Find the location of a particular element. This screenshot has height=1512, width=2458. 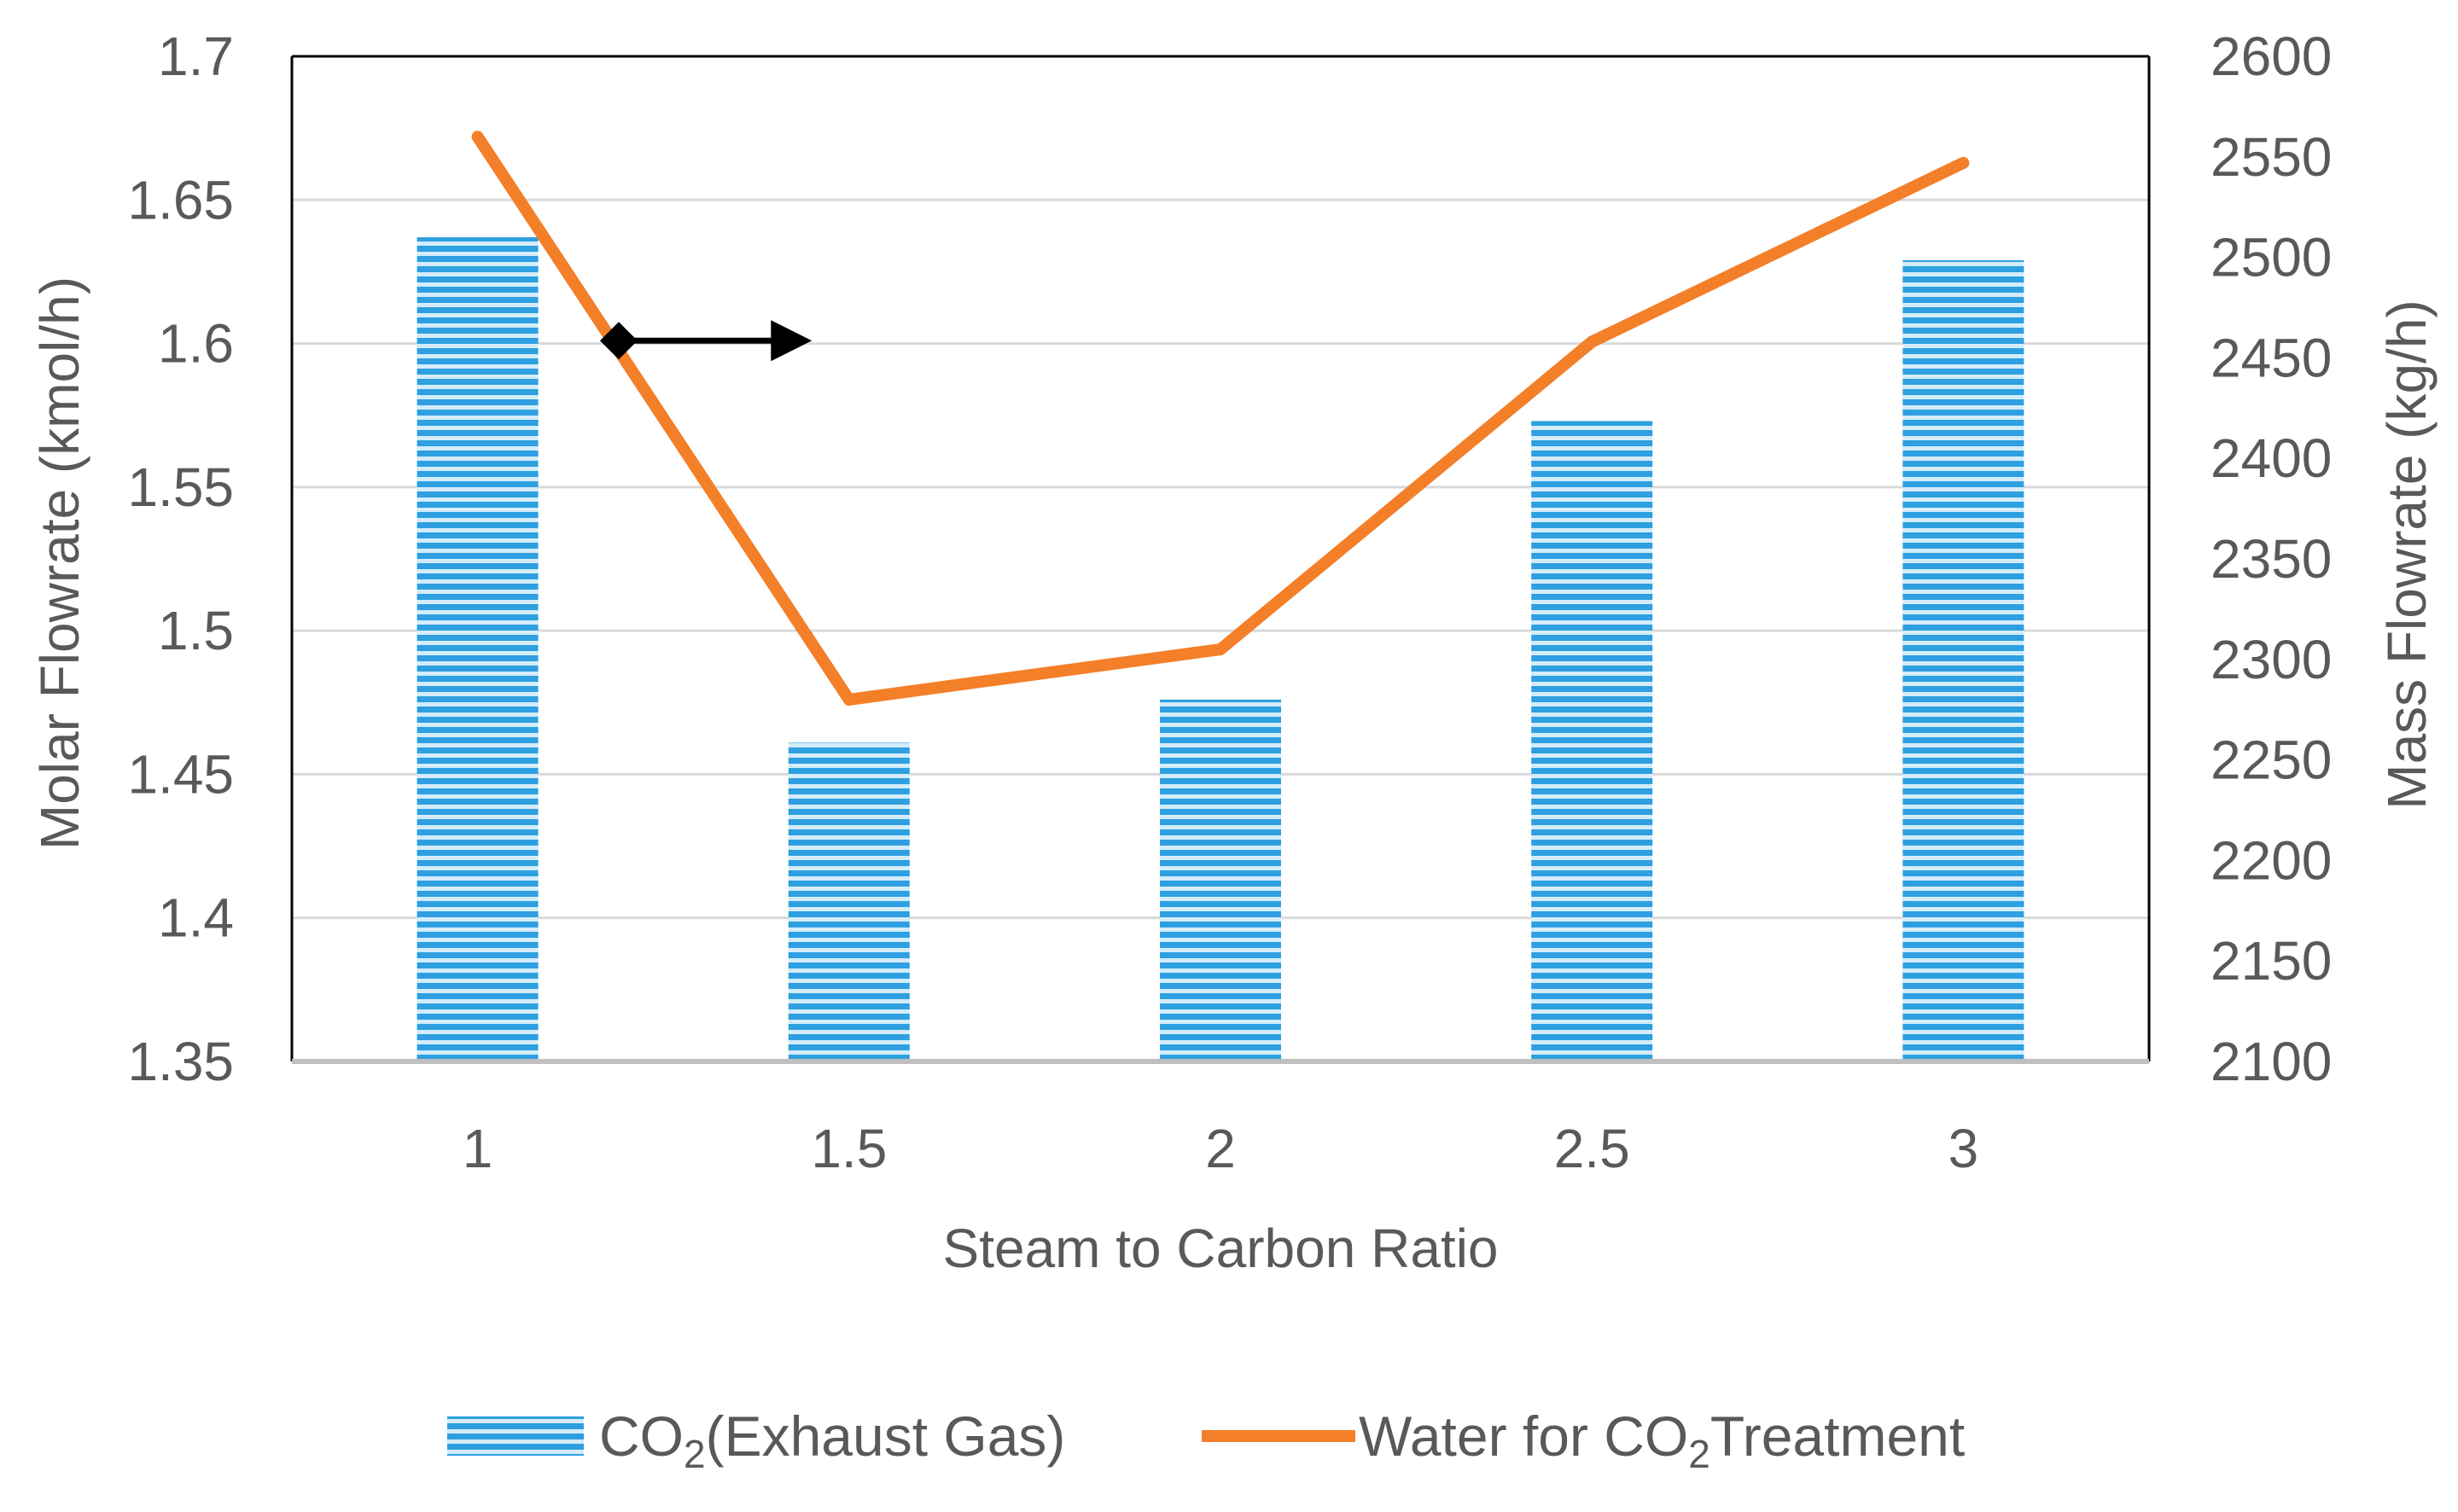

x-axis-title: Steam to Carbon Ratio is located at coordinates (1221, 1248).